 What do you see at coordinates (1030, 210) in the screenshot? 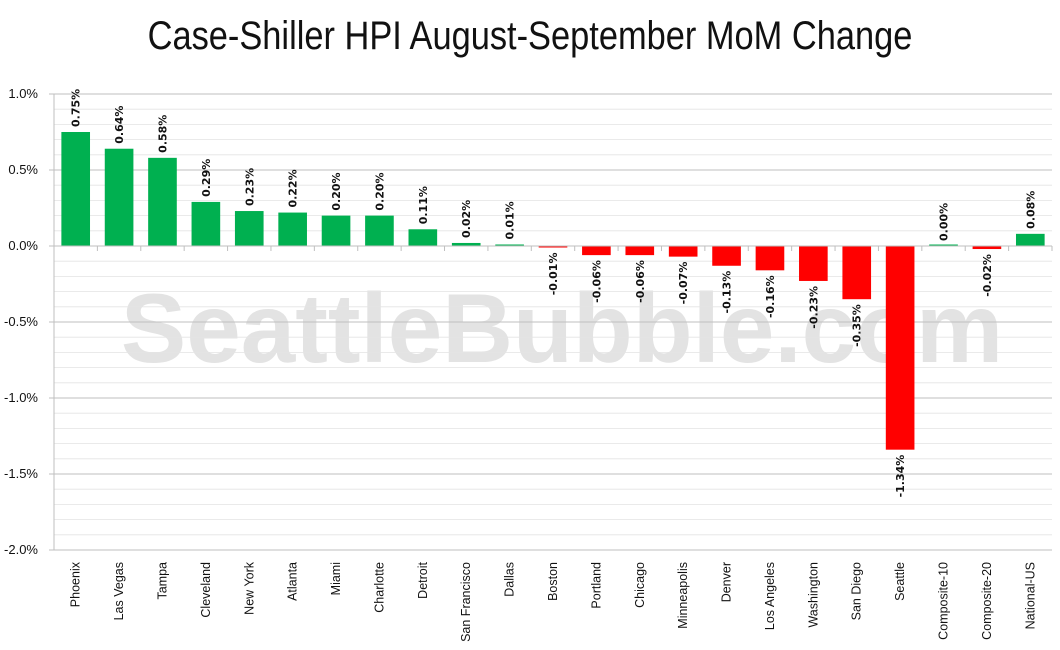
I see `data-label: 0.08%` at bounding box center [1030, 210].